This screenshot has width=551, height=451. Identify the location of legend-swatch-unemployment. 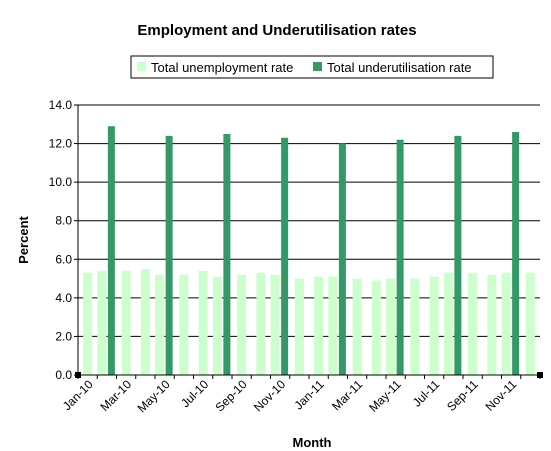
(141, 66).